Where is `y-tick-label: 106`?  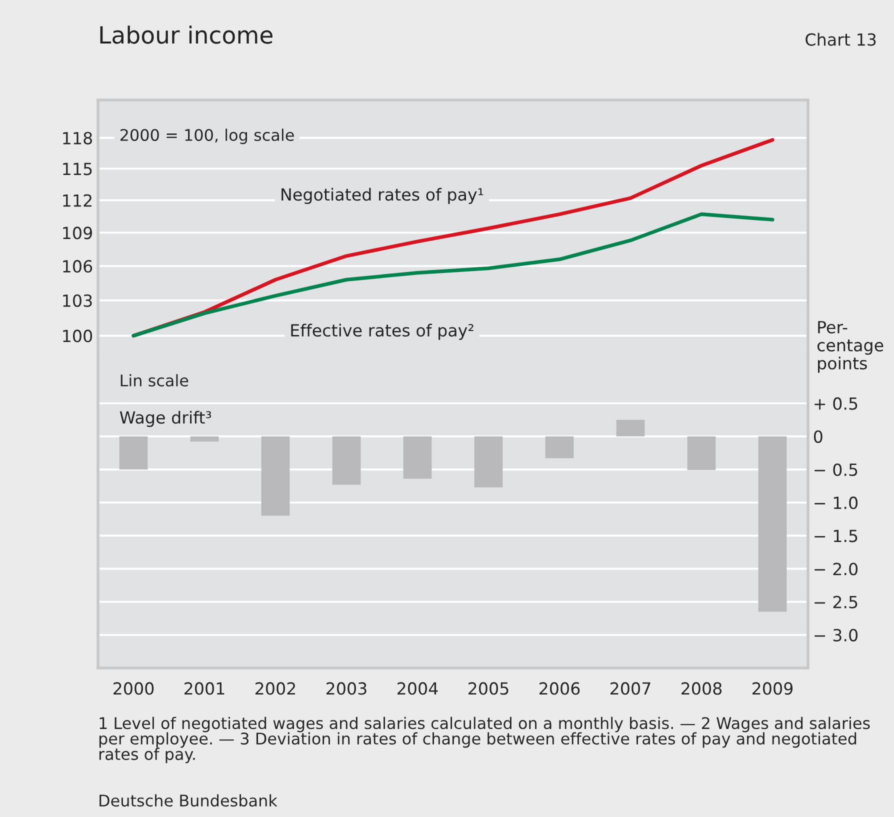 y-tick-label: 106 is located at coordinates (77, 266).